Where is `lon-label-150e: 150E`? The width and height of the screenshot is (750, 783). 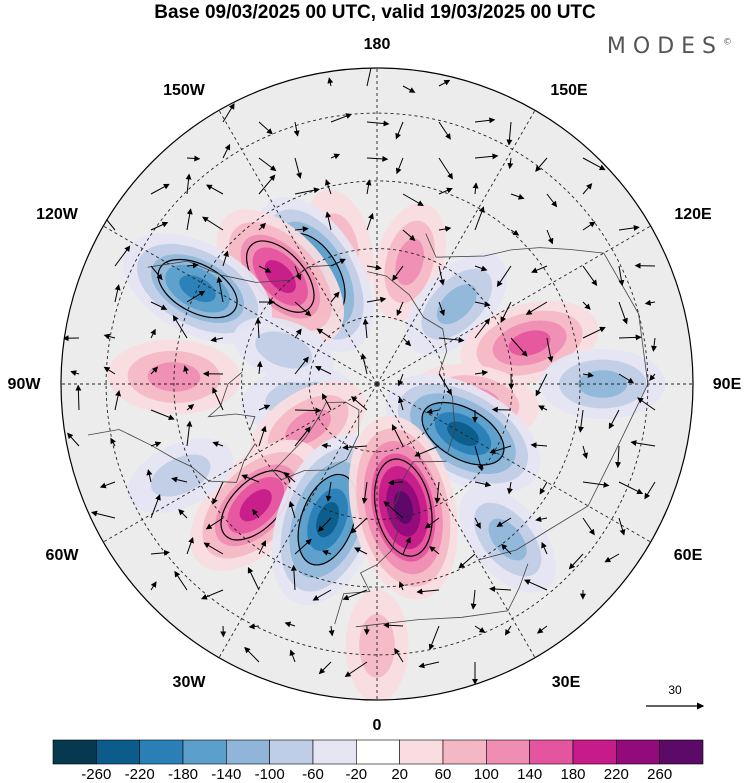 lon-label-150e: 150E is located at coordinates (569, 90).